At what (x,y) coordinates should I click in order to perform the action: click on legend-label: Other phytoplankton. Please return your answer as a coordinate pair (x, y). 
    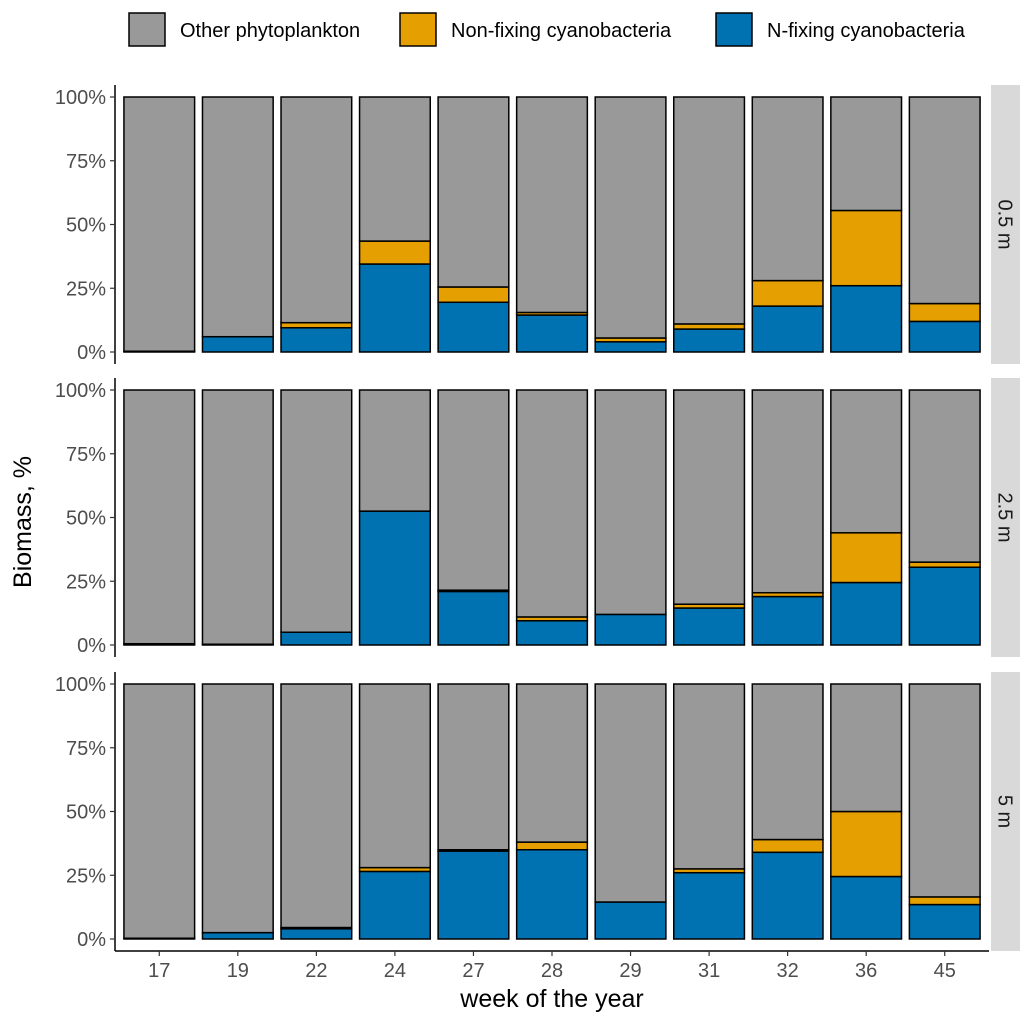
    Looking at the image, I should click on (270, 31).